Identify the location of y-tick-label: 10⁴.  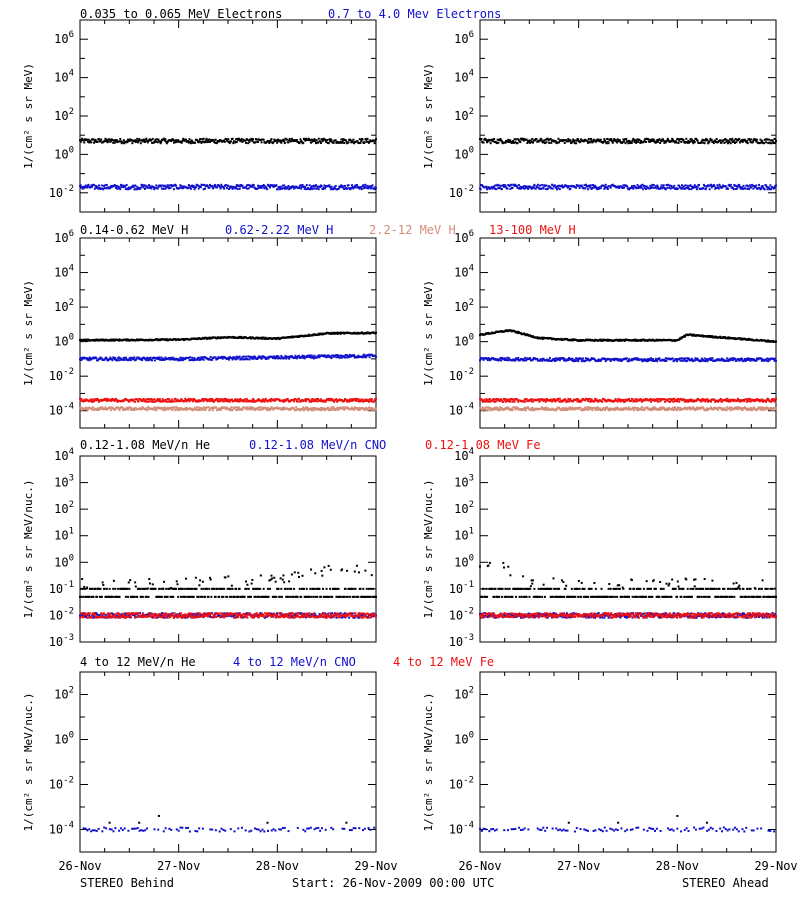
(64, 272).